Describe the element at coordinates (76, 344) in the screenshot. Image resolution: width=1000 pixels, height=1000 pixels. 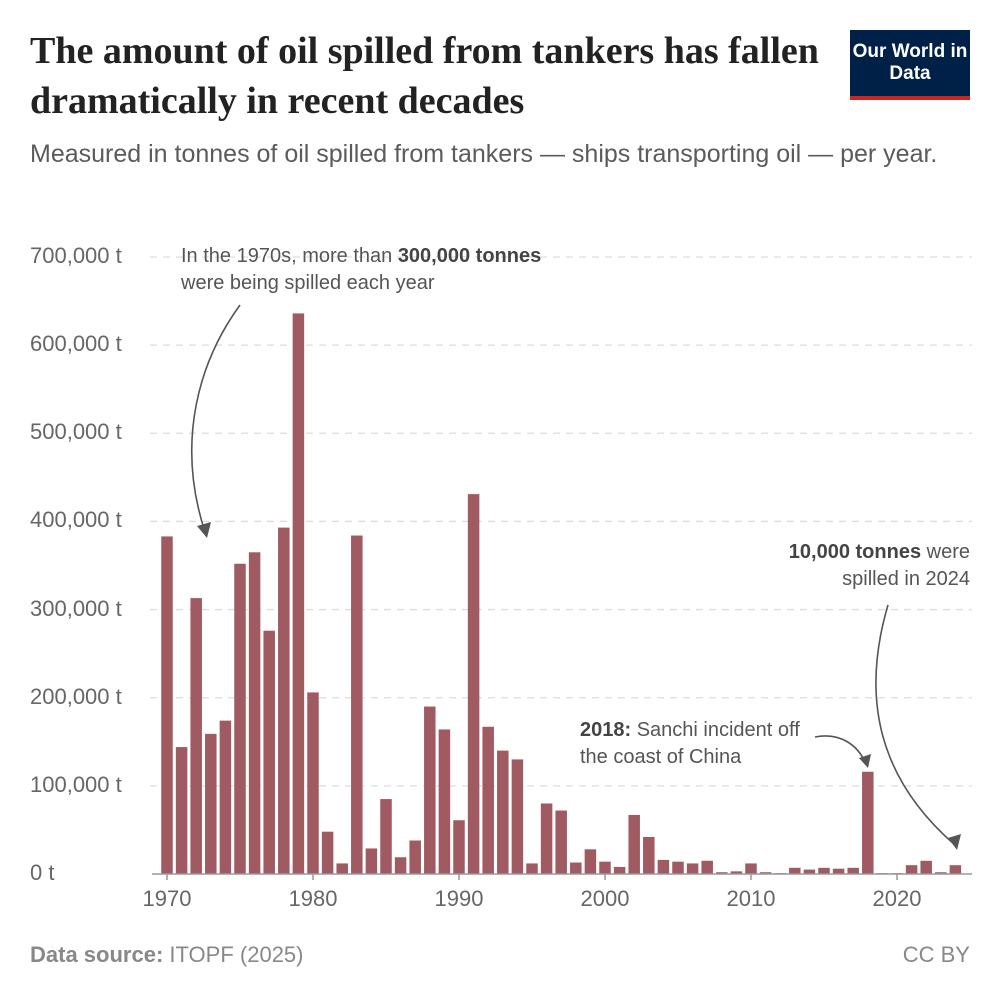
I see `y-tick-label: 600,000 t` at that location.